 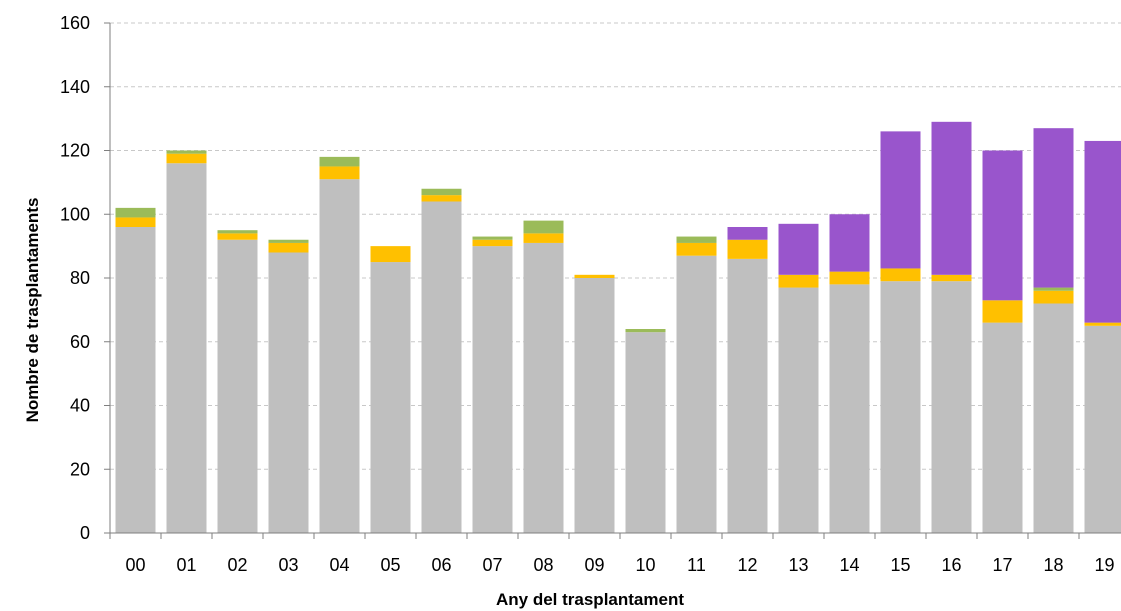 I want to click on x-tick-label: 06, so click(x=441, y=565).